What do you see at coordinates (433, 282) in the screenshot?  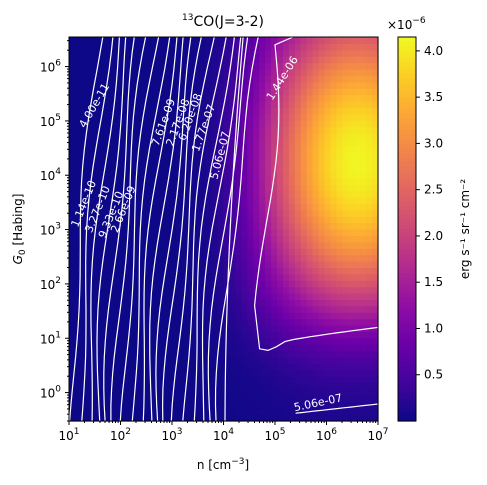 I see `colorbar-tick-label: 1.5` at bounding box center [433, 282].